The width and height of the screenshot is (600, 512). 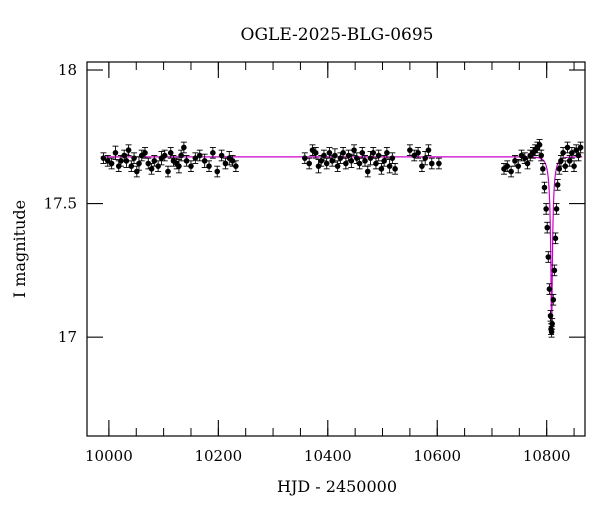 What do you see at coordinates (19, 249) in the screenshot?
I see `y-axis-label: I magnitude` at bounding box center [19, 249].